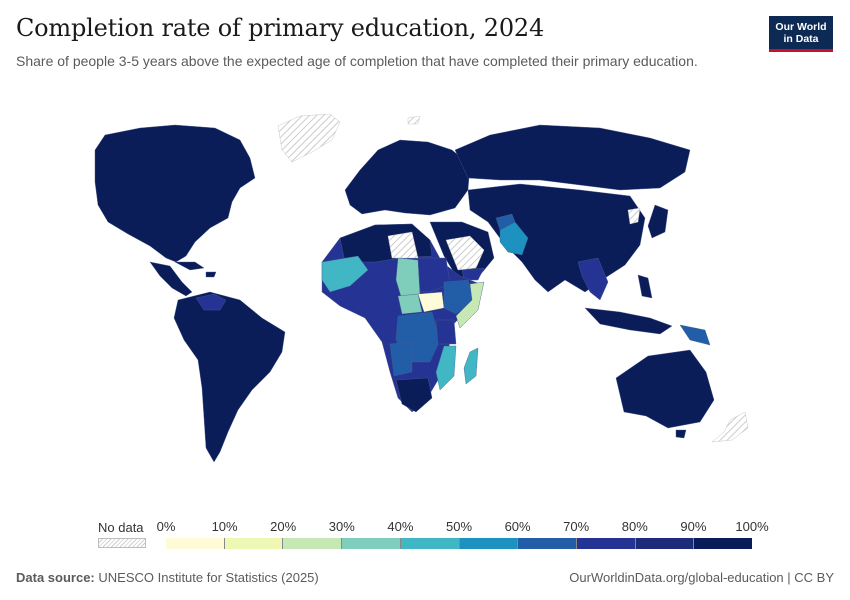 The height and width of the screenshot is (600, 850). What do you see at coordinates (386, 243) in the screenshot?
I see `north-africa-region` at bounding box center [386, 243].